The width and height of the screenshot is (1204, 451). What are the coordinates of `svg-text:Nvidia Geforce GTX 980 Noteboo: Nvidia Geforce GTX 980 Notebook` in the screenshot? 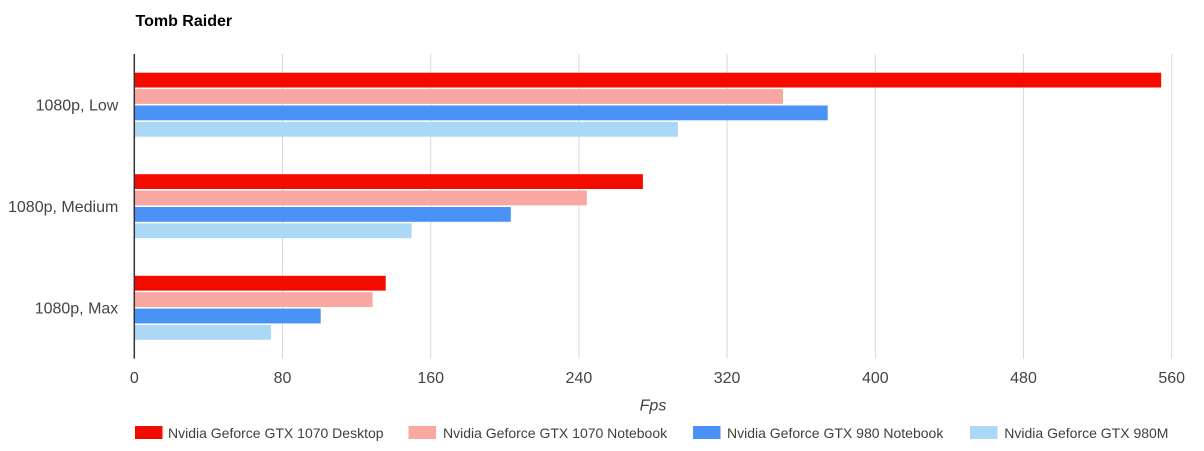 It's located at (835, 433).